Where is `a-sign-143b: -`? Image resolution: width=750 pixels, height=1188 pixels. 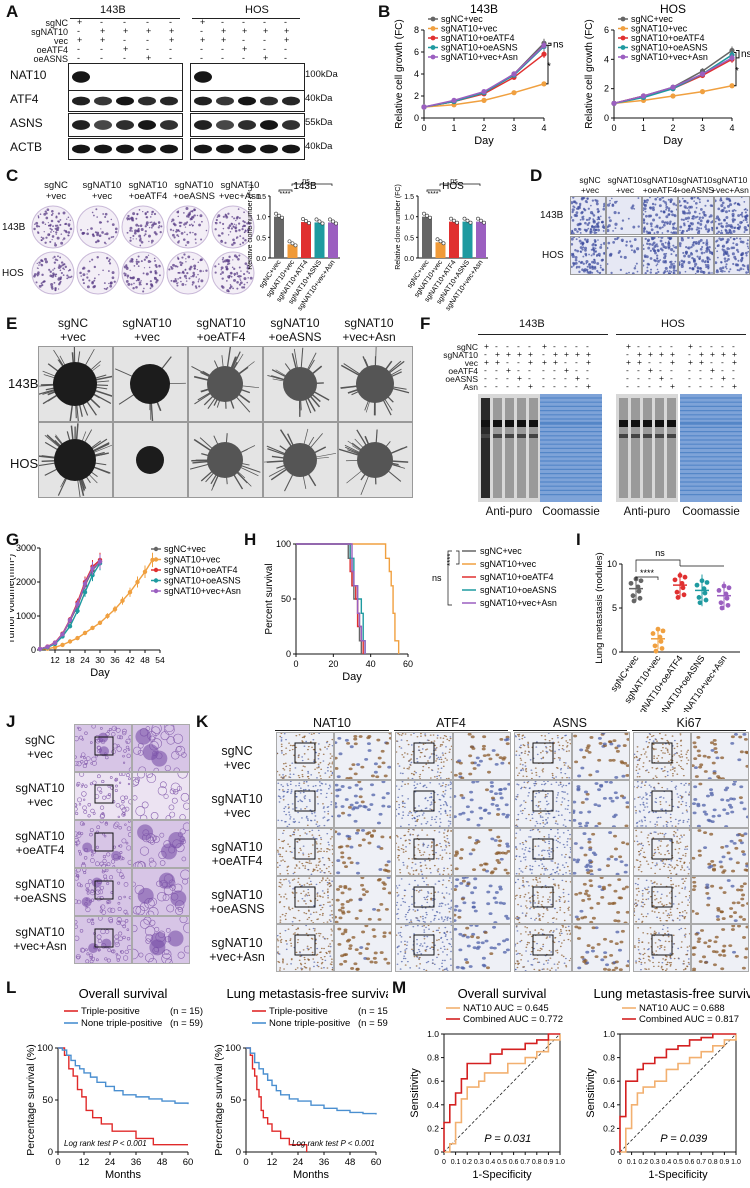 a-sign-143b: - is located at coordinates (124, 40).